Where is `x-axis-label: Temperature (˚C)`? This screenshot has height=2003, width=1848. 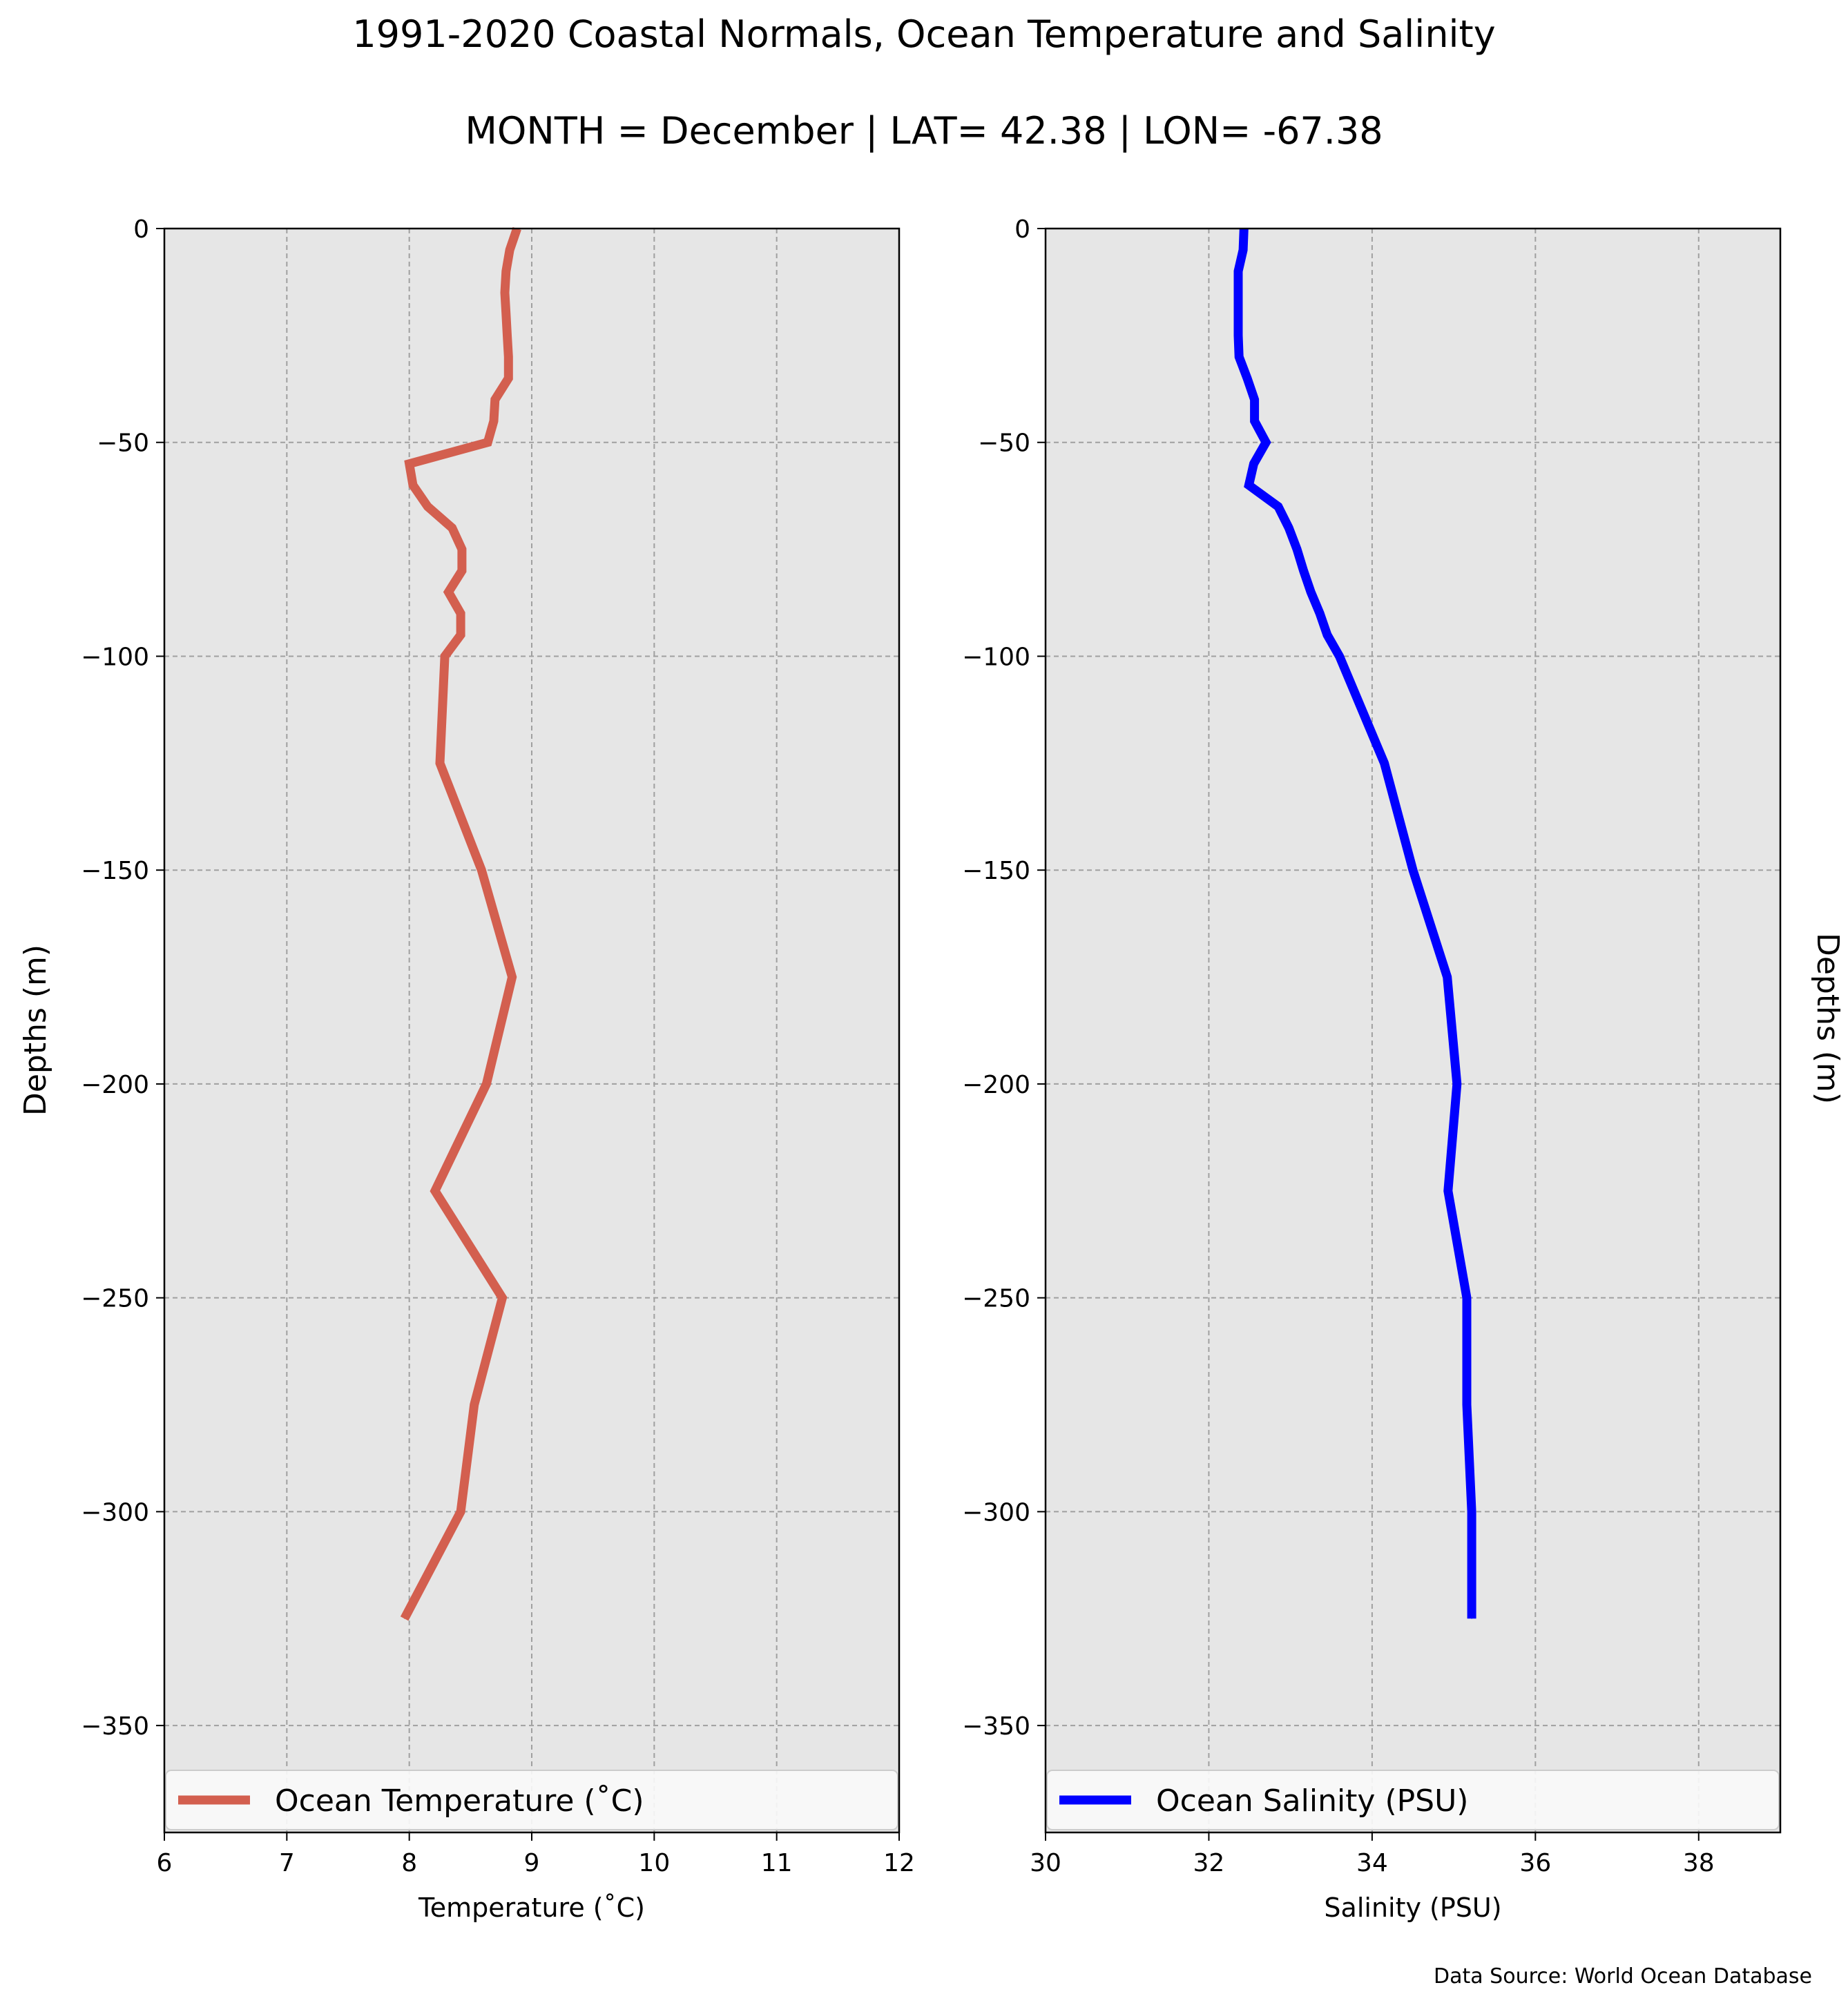
x-axis-label: Temperature (˚C) is located at coordinates (531, 1908).